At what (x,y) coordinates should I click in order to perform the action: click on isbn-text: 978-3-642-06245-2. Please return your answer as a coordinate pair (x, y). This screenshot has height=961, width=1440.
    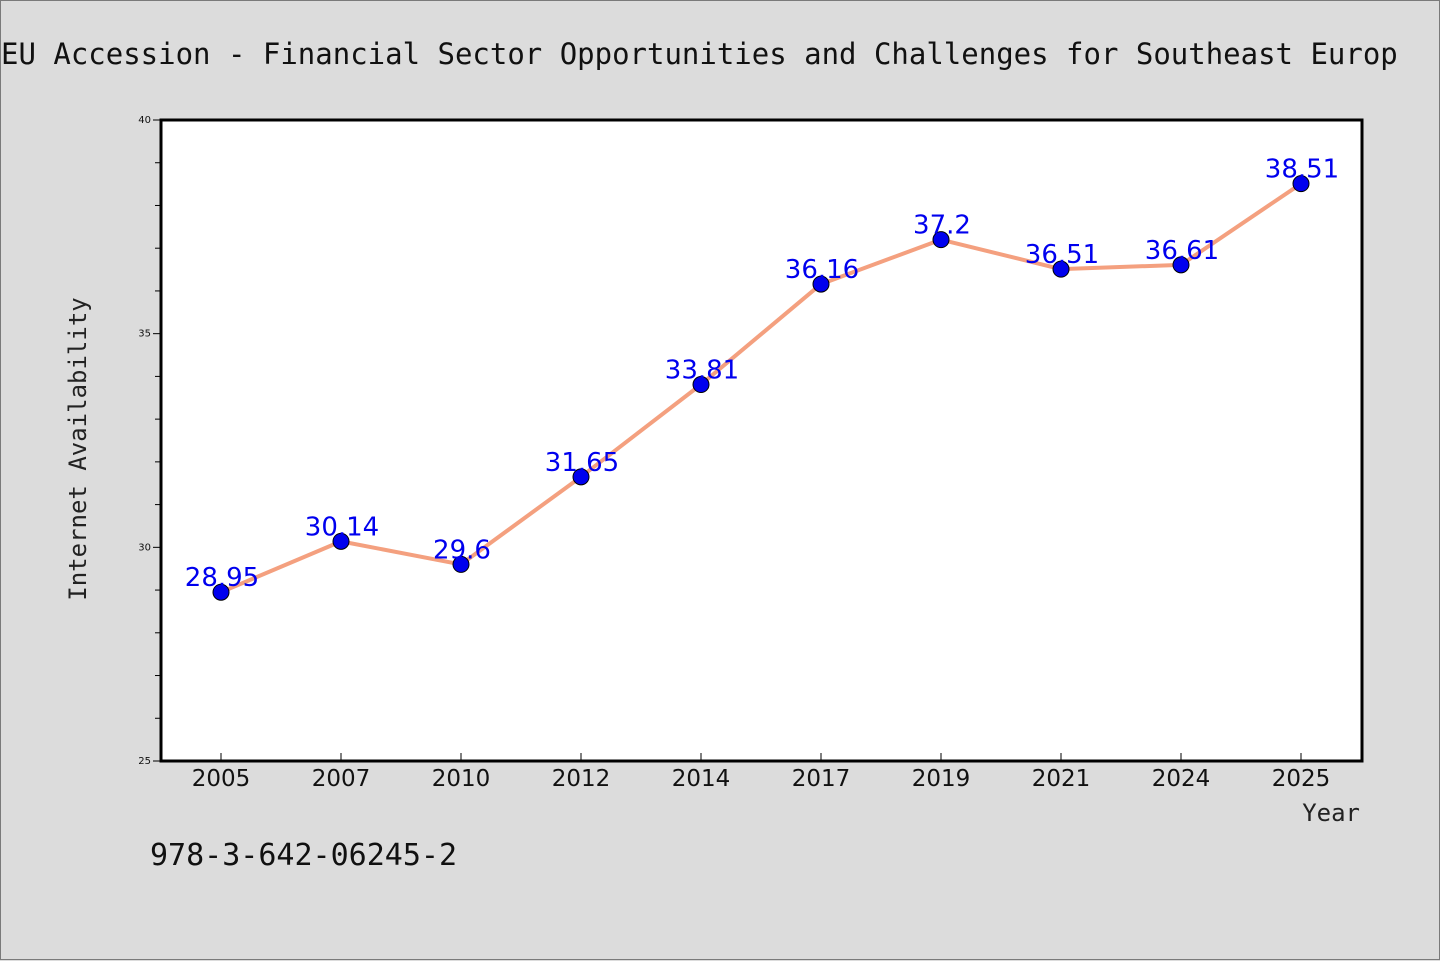
    Looking at the image, I should click on (303, 855).